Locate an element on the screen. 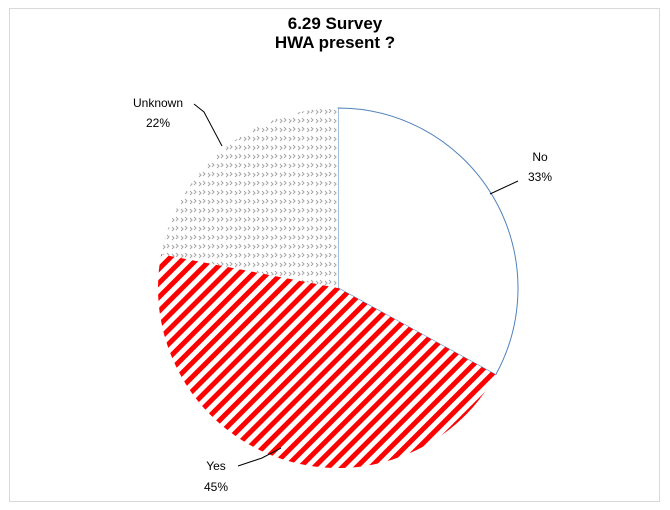 The height and width of the screenshot is (510, 670). chart-title: 6.29 Survey HWA present ? is located at coordinates (335, 33).